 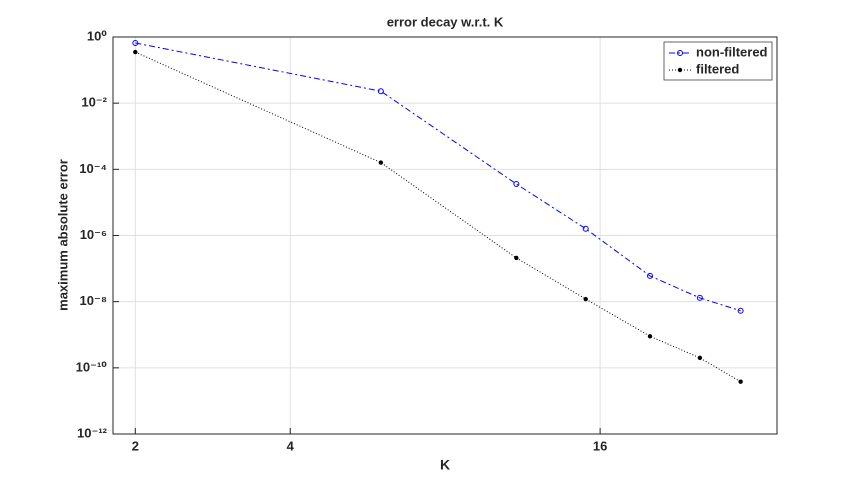 I want to click on y-tick-label: 10⁰, so click(x=97, y=35).